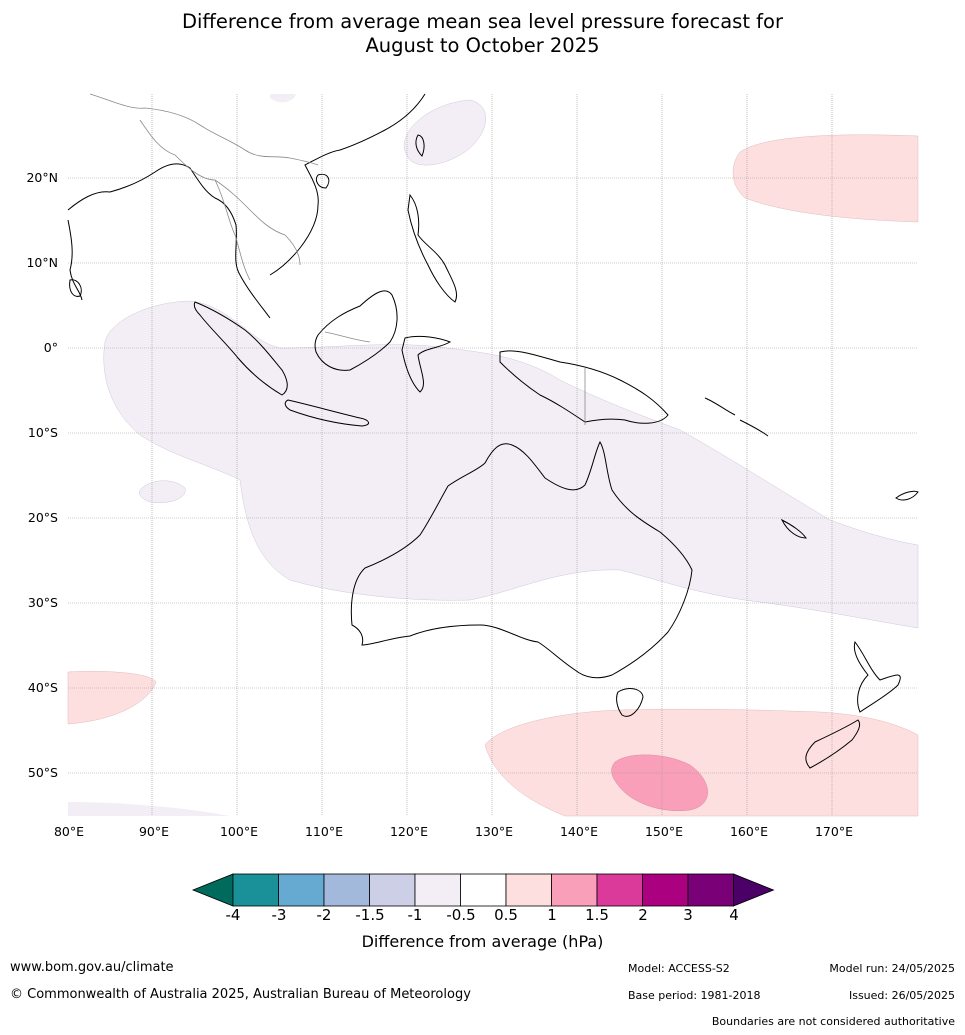  I want to click on colorbar-tick: 0.5, so click(506, 915).